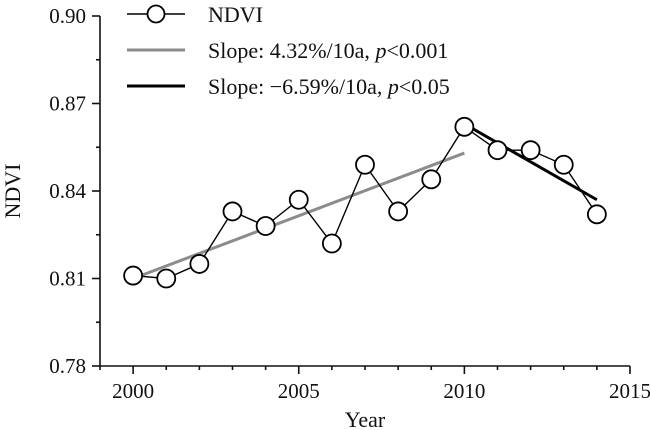 The width and height of the screenshot is (650, 430). Describe the element at coordinates (67, 279) in the screenshot. I see `y-tick-label: 0.81` at that location.